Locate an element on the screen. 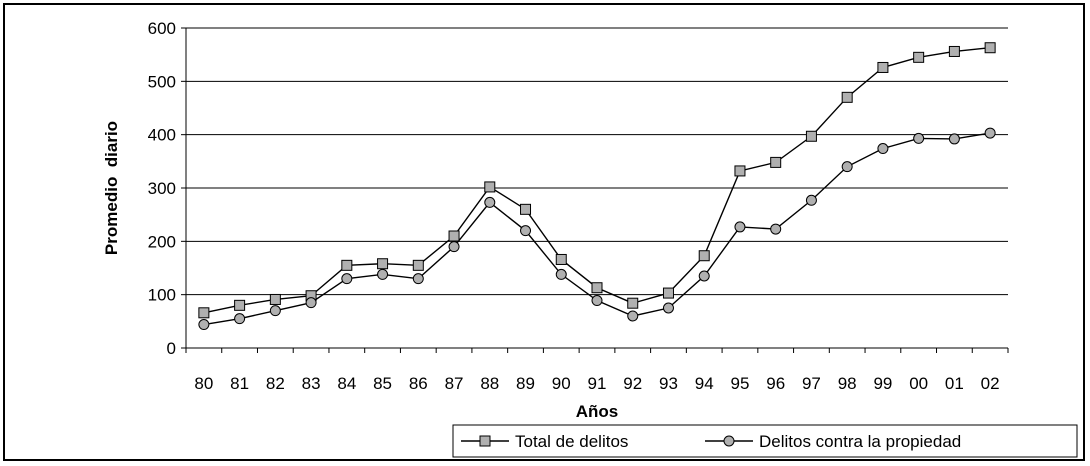 The height and width of the screenshot is (466, 1090). x-tick-label: 90 is located at coordinates (561, 383).